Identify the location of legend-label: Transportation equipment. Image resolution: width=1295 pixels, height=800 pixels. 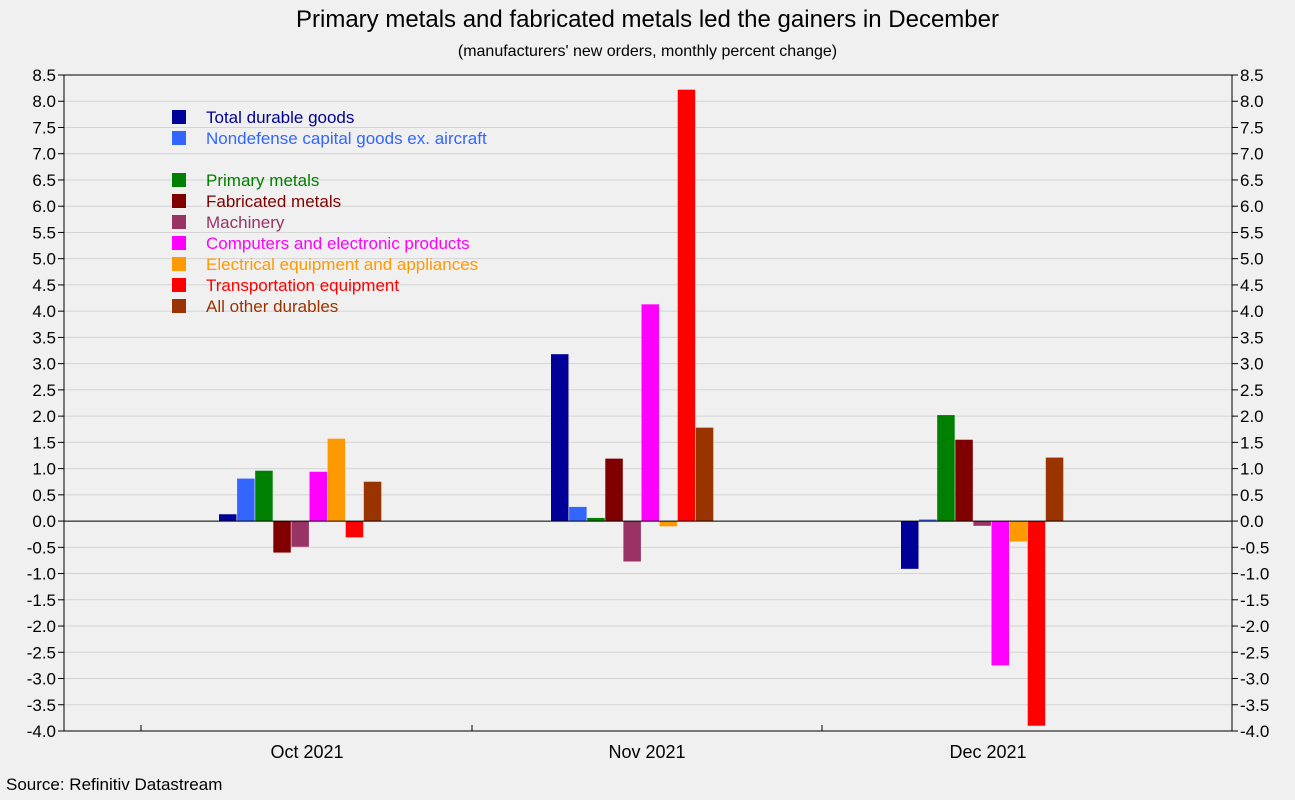
(302, 285).